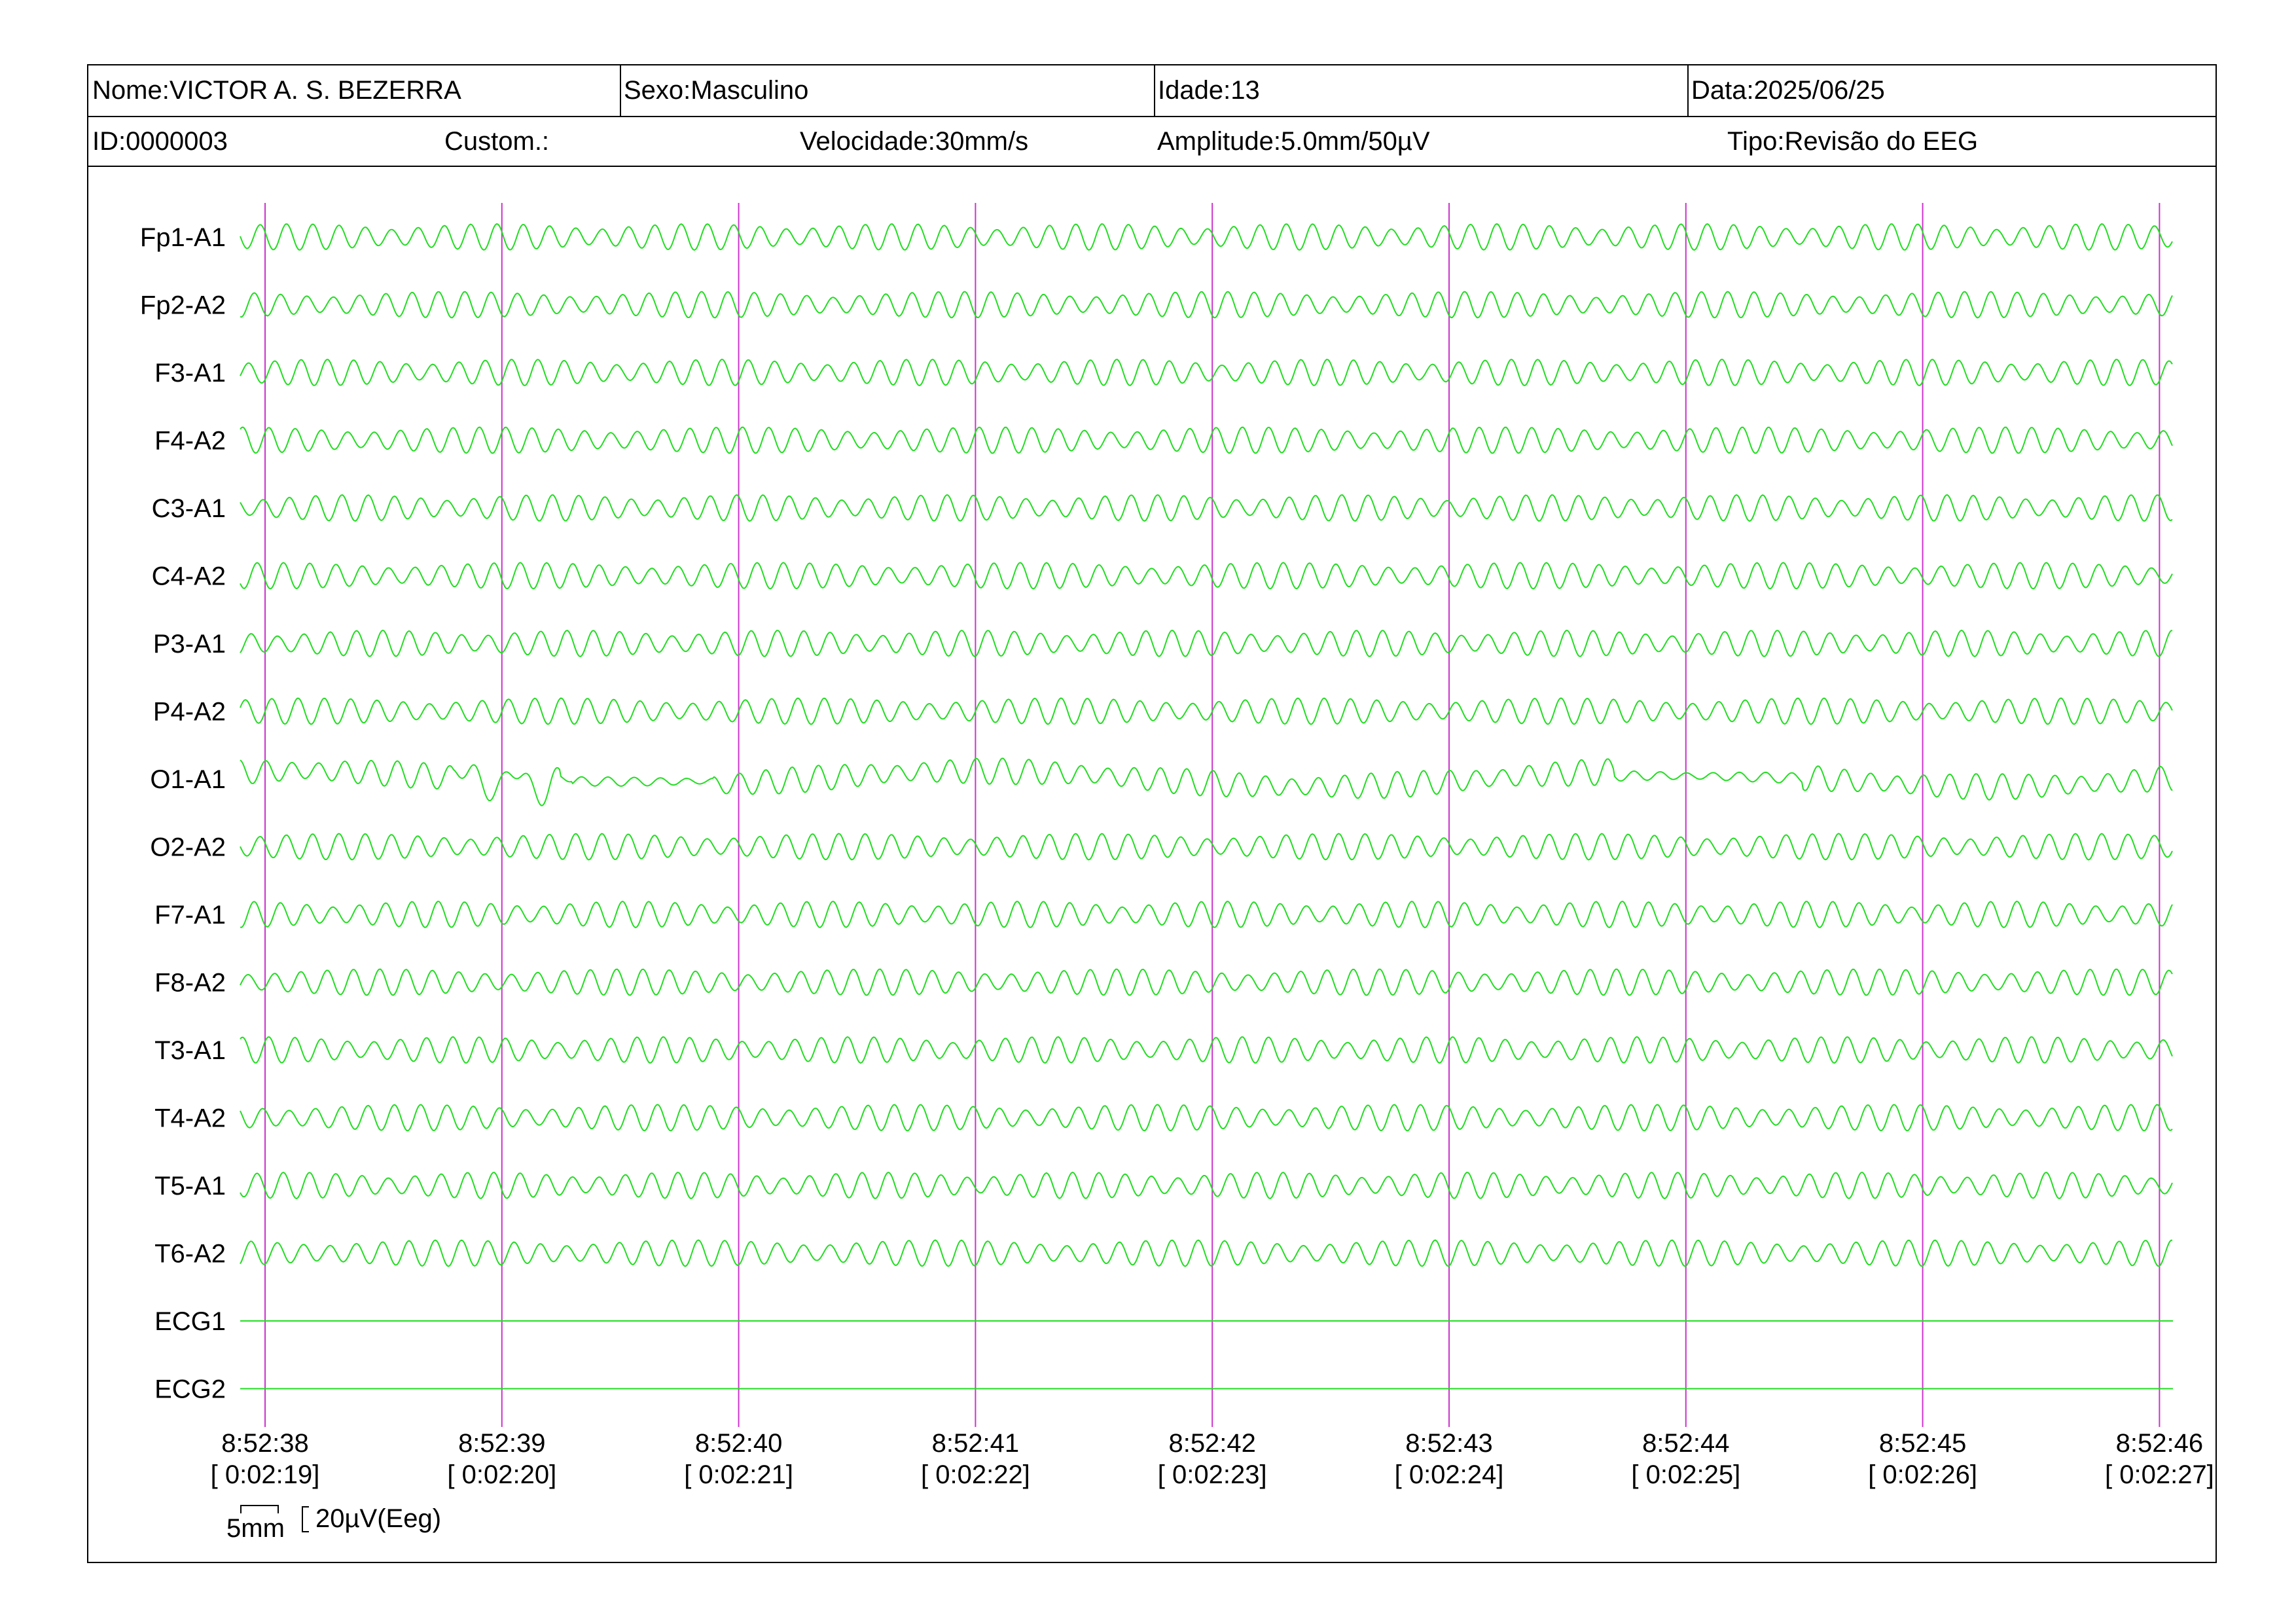 This screenshot has width=2296, height=1624. What do you see at coordinates (378, 1518) in the screenshot?
I see `amplitude-scale-label: 20µV(Eeg)` at bounding box center [378, 1518].